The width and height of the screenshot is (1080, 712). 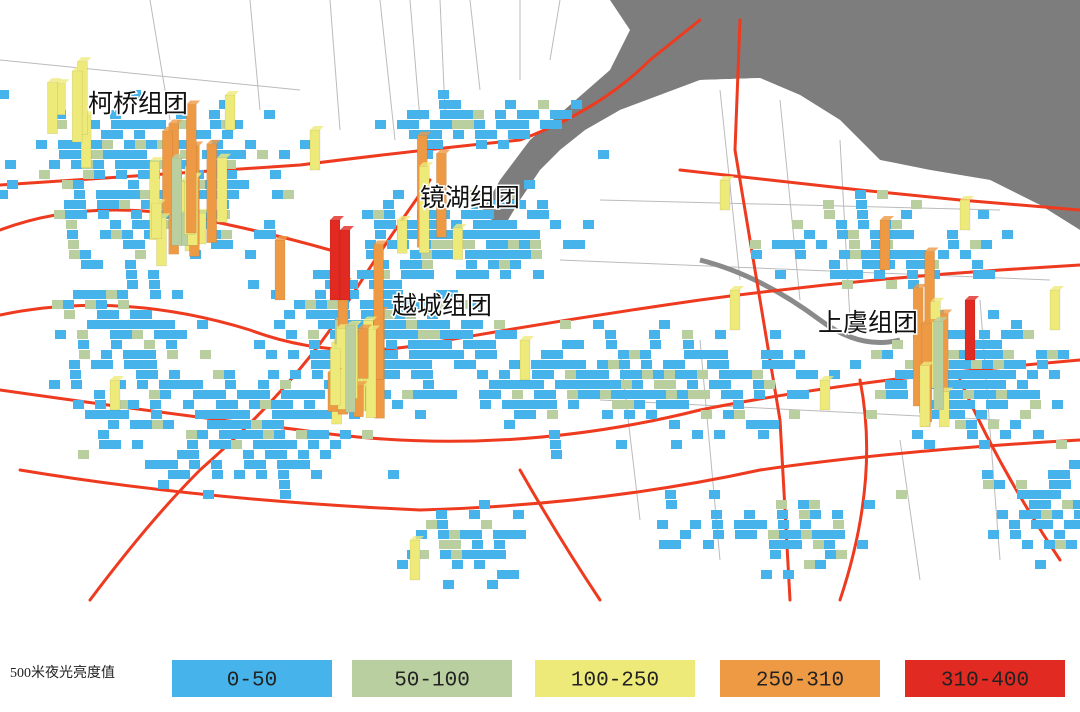 I want to click on bar-side, so click(x=52, y=108).